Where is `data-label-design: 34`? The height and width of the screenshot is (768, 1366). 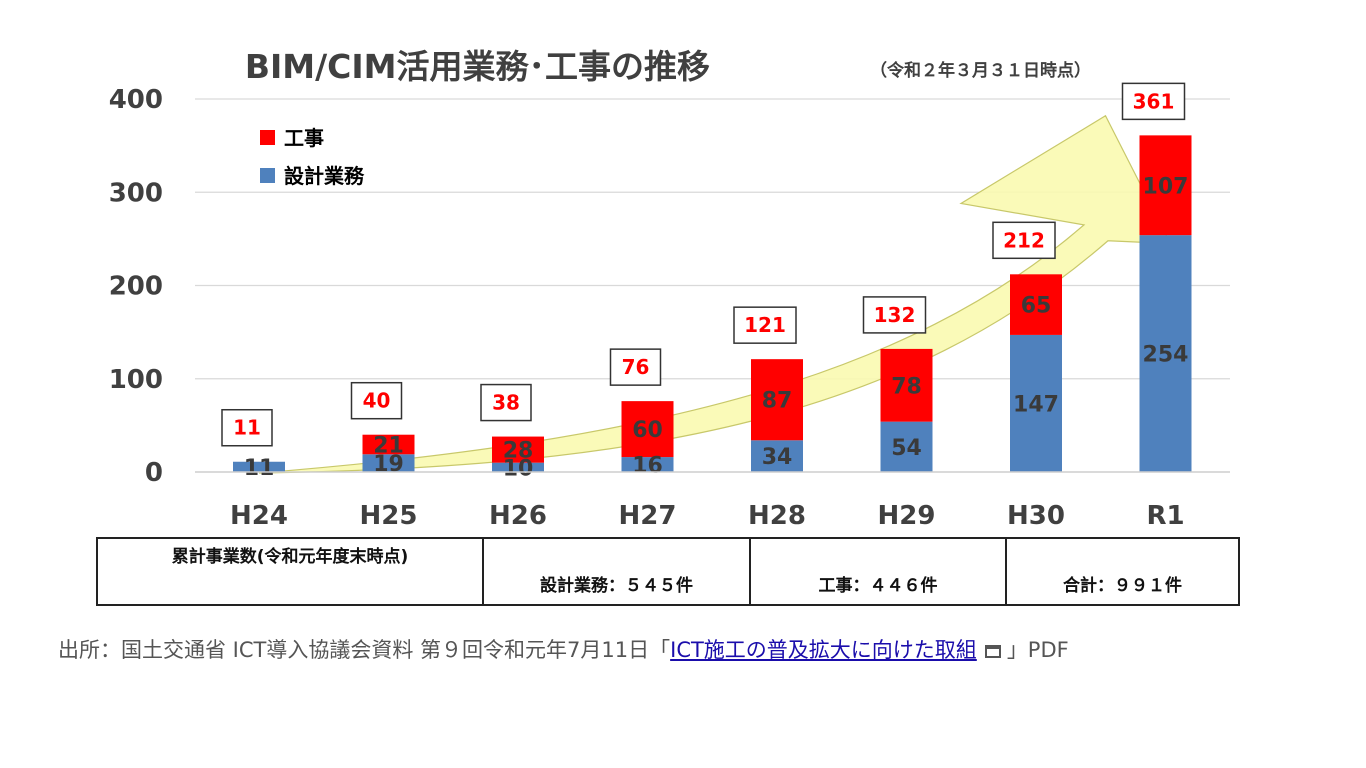
data-label-design: 34 is located at coordinates (777, 457).